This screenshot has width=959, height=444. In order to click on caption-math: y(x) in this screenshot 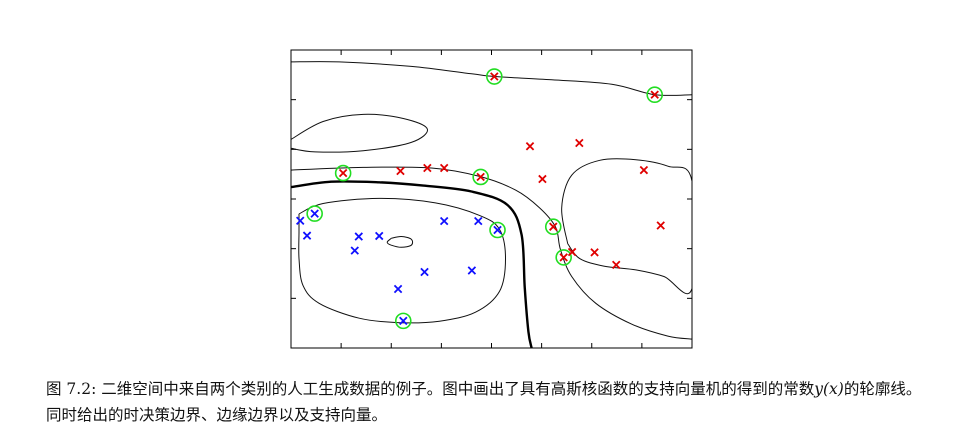, I will do `click(829, 389)`.